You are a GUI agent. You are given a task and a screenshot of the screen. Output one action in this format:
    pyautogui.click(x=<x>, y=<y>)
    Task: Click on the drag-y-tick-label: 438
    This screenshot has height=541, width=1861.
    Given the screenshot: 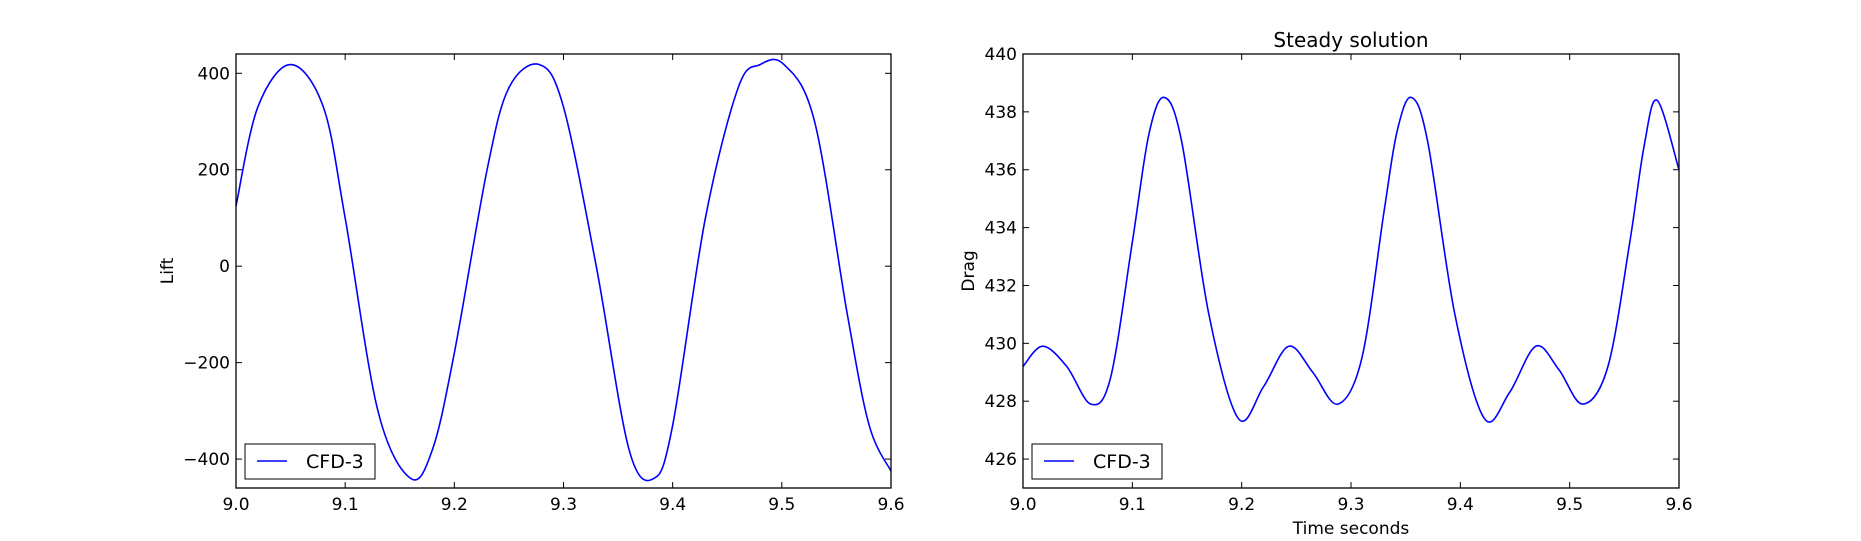 What is the action you would take?
    pyautogui.click(x=1001, y=113)
    